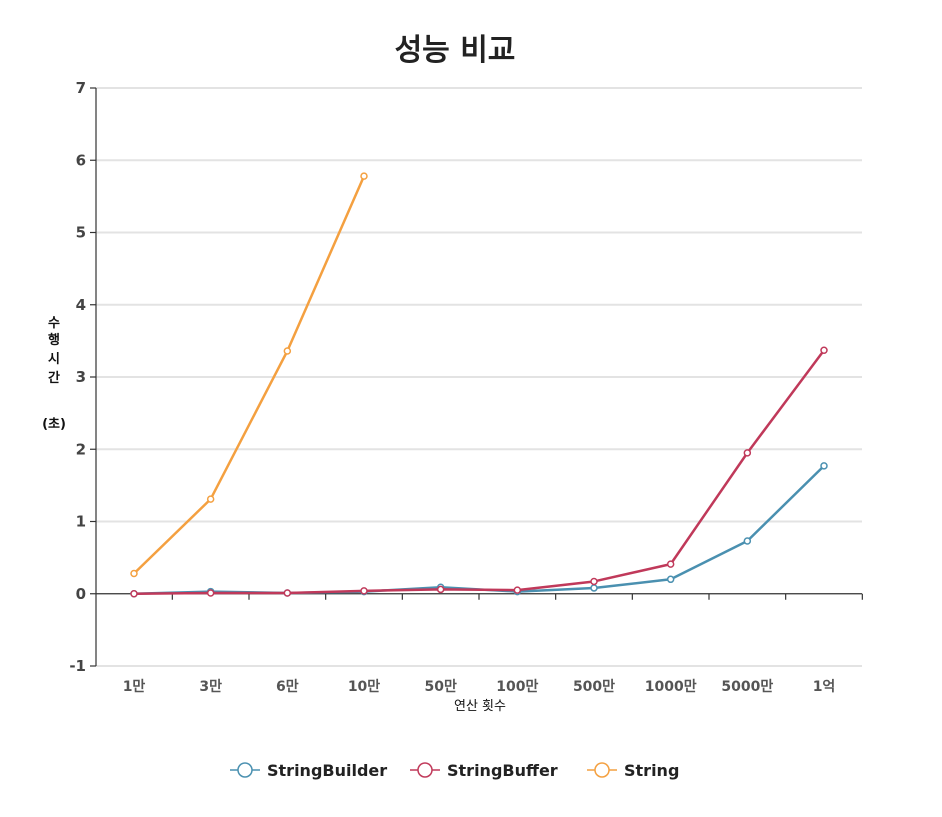 The width and height of the screenshot is (942, 817). I want to click on legend: StringBuilder StringBuffer String, so click(454, 770).